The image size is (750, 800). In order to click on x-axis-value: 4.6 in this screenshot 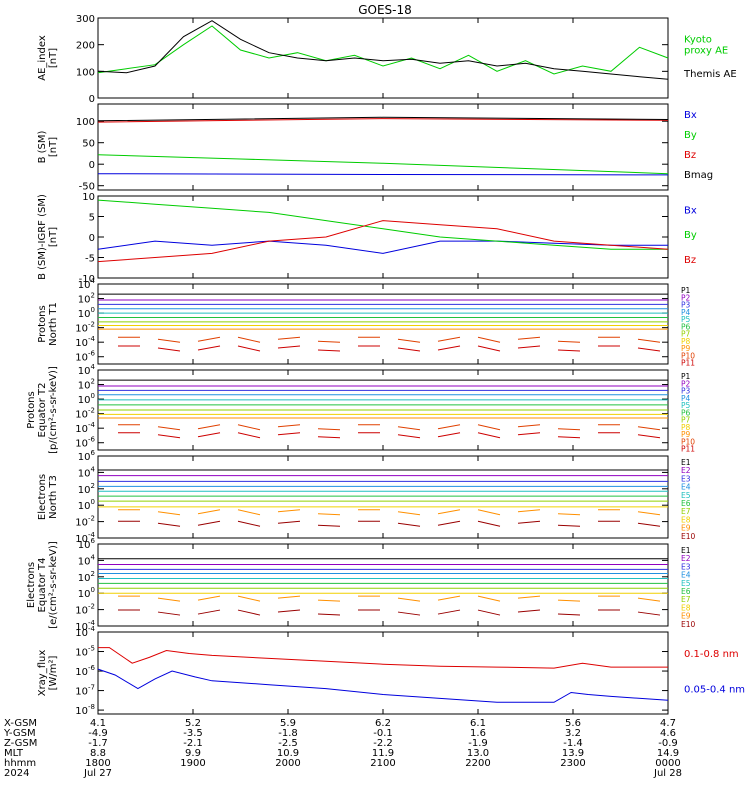, I will do `click(668, 733)`.